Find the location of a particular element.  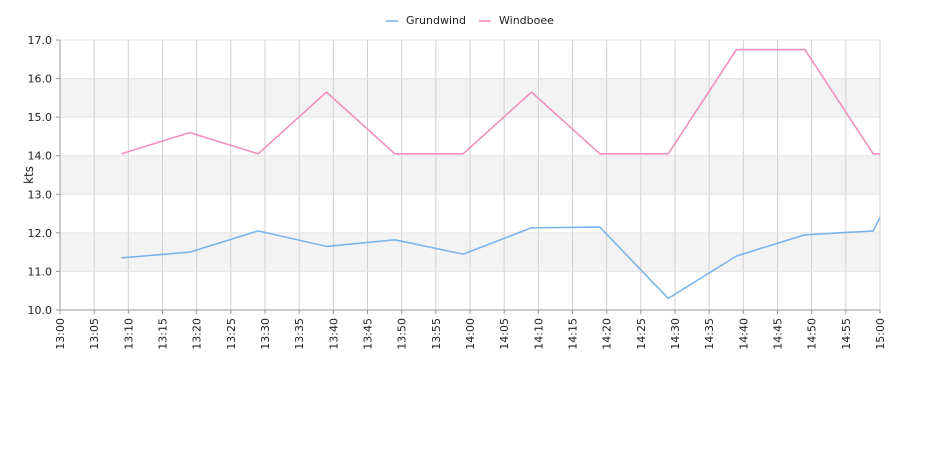

y-tick-label: 13.0 is located at coordinates (40, 194).